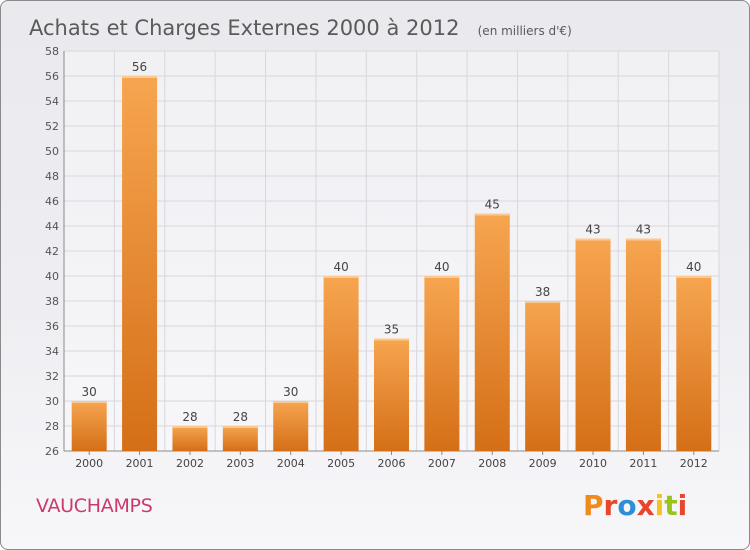  Describe the element at coordinates (671, 505) in the screenshot. I see `logo-letter: t` at that location.